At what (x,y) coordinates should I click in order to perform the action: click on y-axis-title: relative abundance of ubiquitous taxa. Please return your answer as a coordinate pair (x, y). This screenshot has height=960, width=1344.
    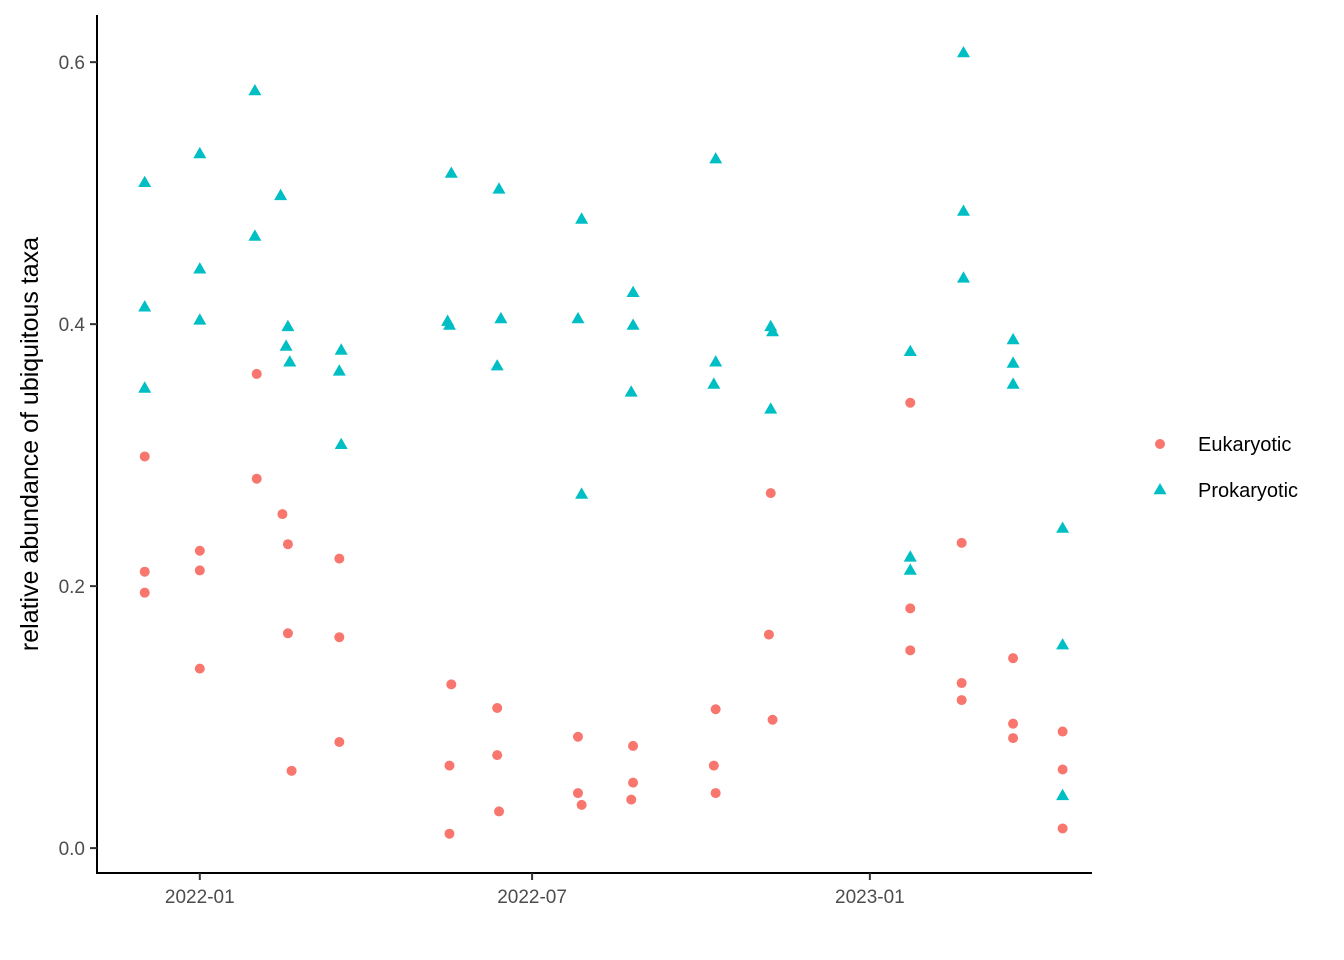
    Looking at the image, I should click on (30, 444).